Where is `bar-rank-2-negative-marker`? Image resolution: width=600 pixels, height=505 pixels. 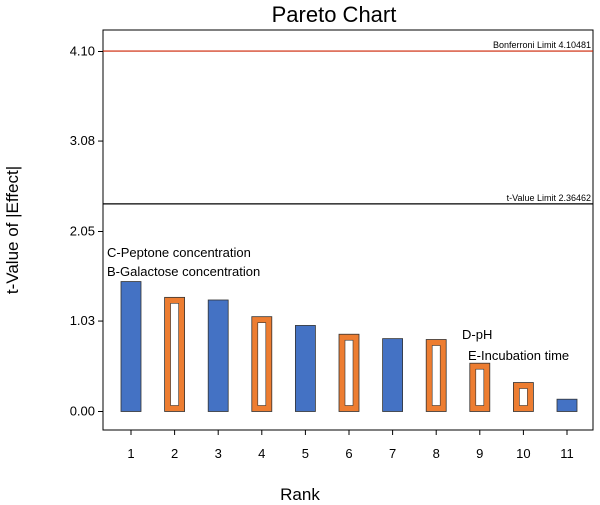 bar-rank-2-negative-marker is located at coordinates (174, 354).